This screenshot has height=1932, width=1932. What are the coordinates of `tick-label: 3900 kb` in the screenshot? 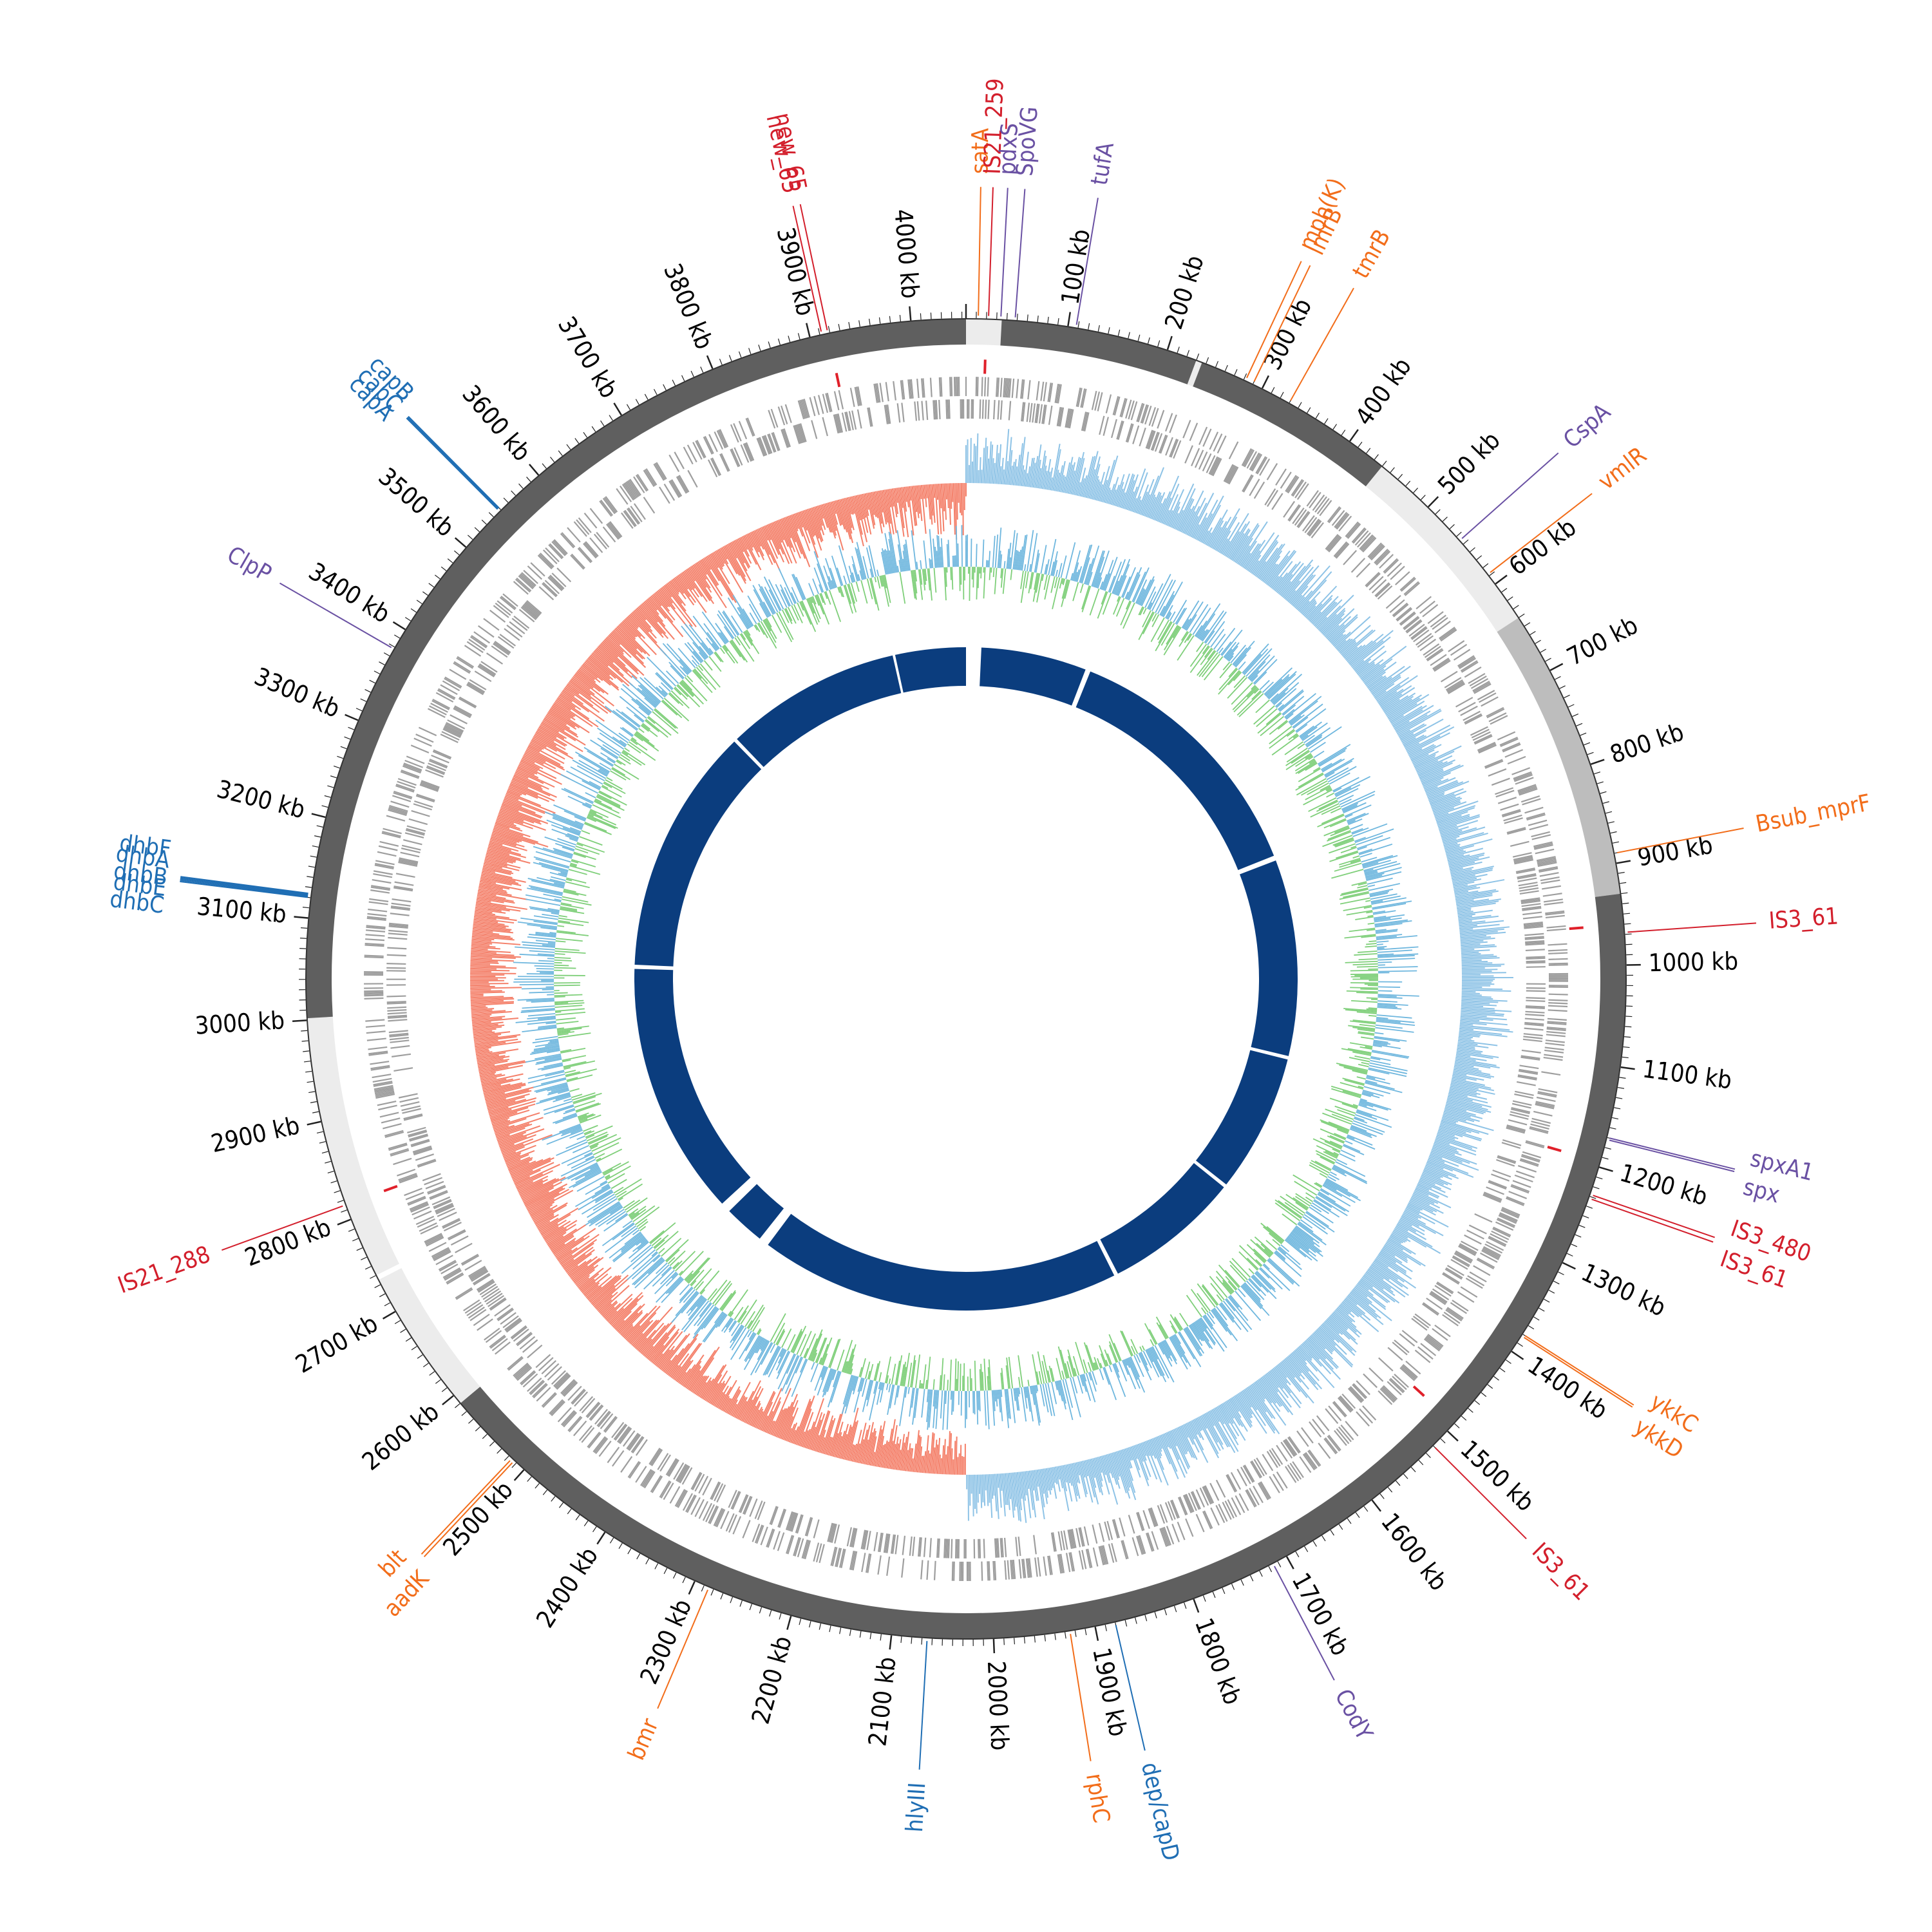 It's located at (795, 272).